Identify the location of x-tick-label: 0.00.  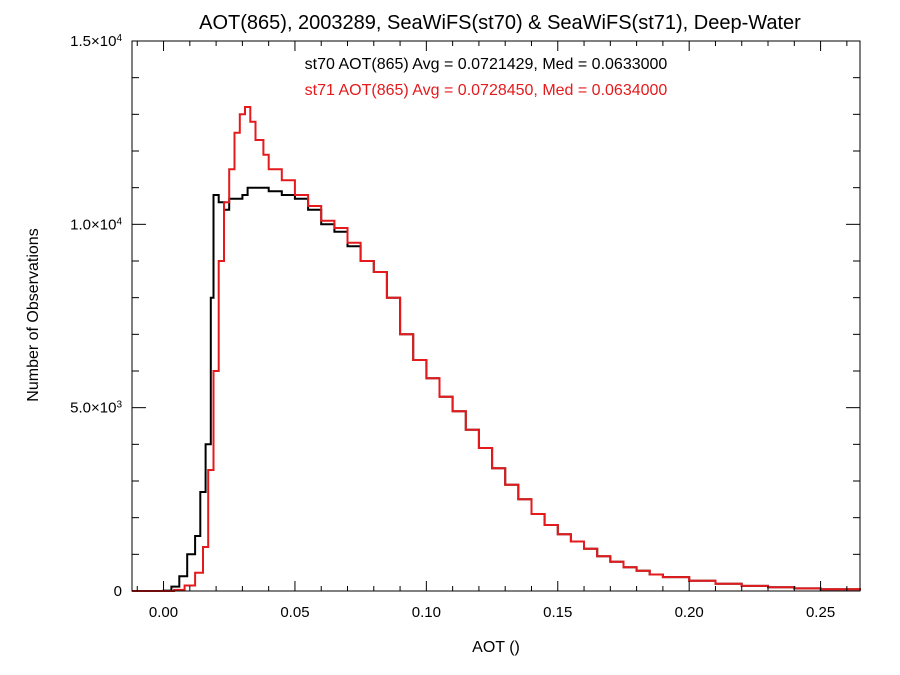
(163, 612).